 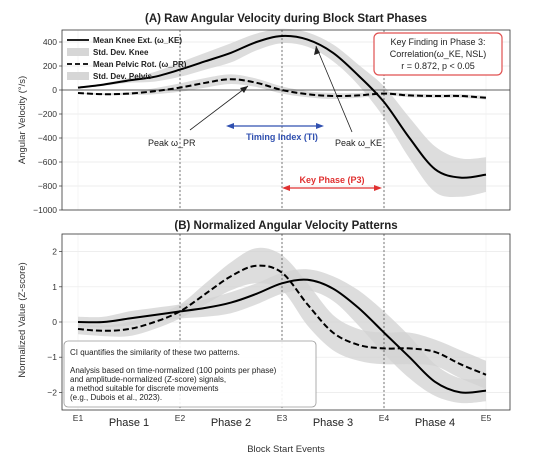 I want to click on legend-knee-label: Mean Knee Ext. (ω_KE), so click(x=137, y=40).